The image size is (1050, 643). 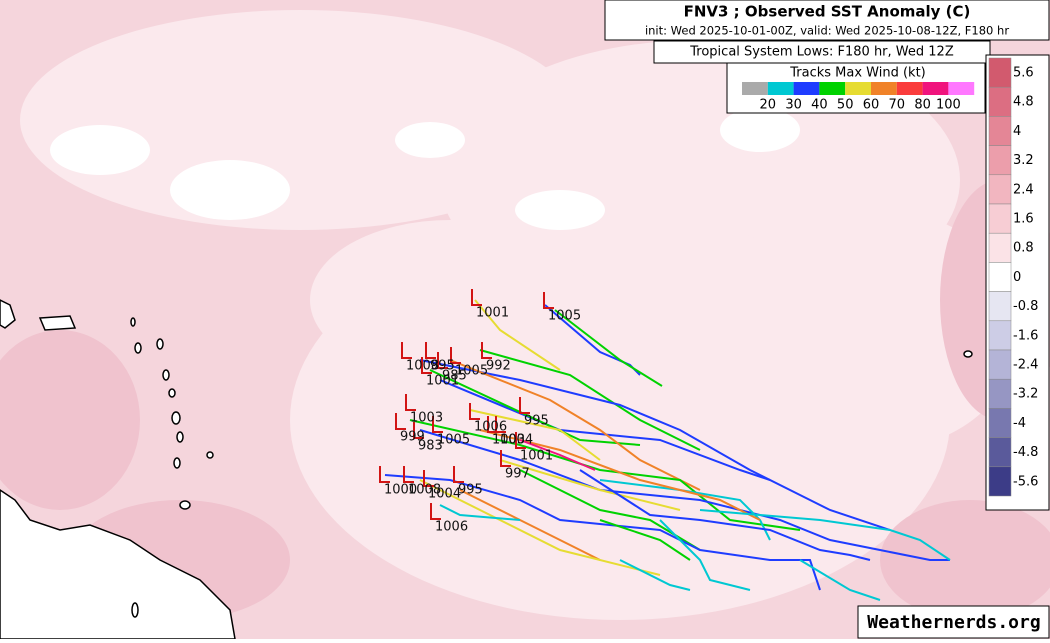 I want to click on pressure-label: 985, so click(x=454, y=376).